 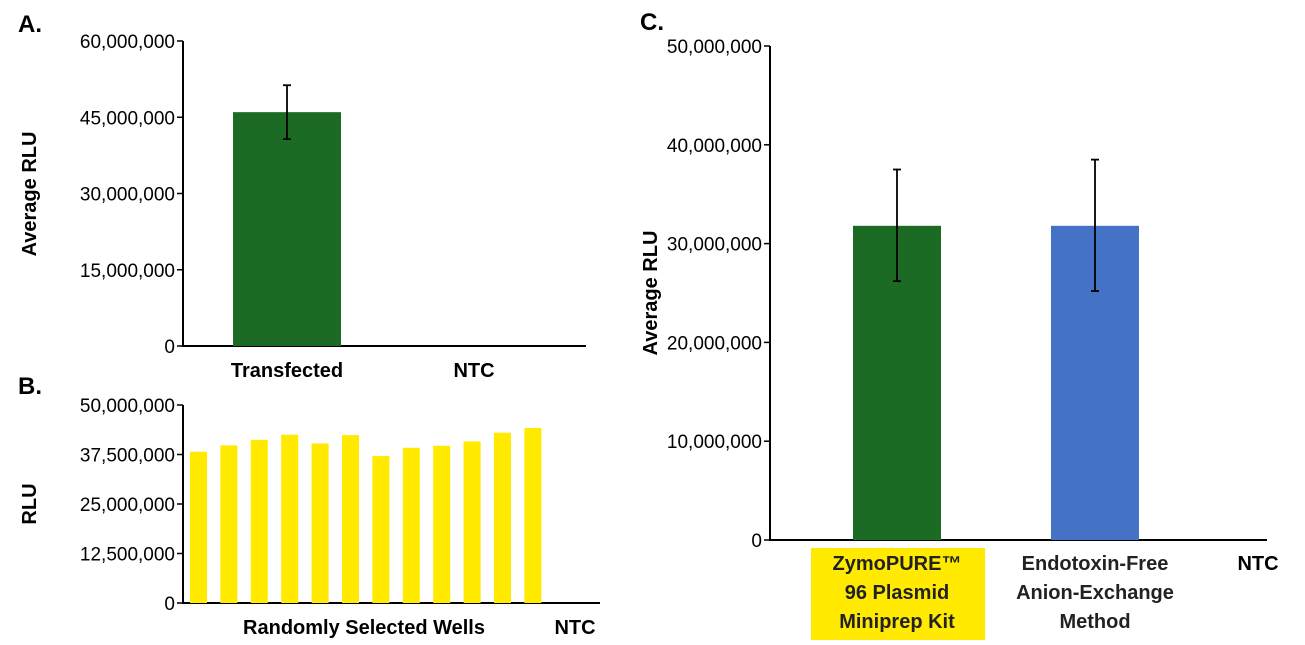 What do you see at coordinates (30, 24) in the screenshot?
I see `panel-label: A.` at bounding box center [30, 24].